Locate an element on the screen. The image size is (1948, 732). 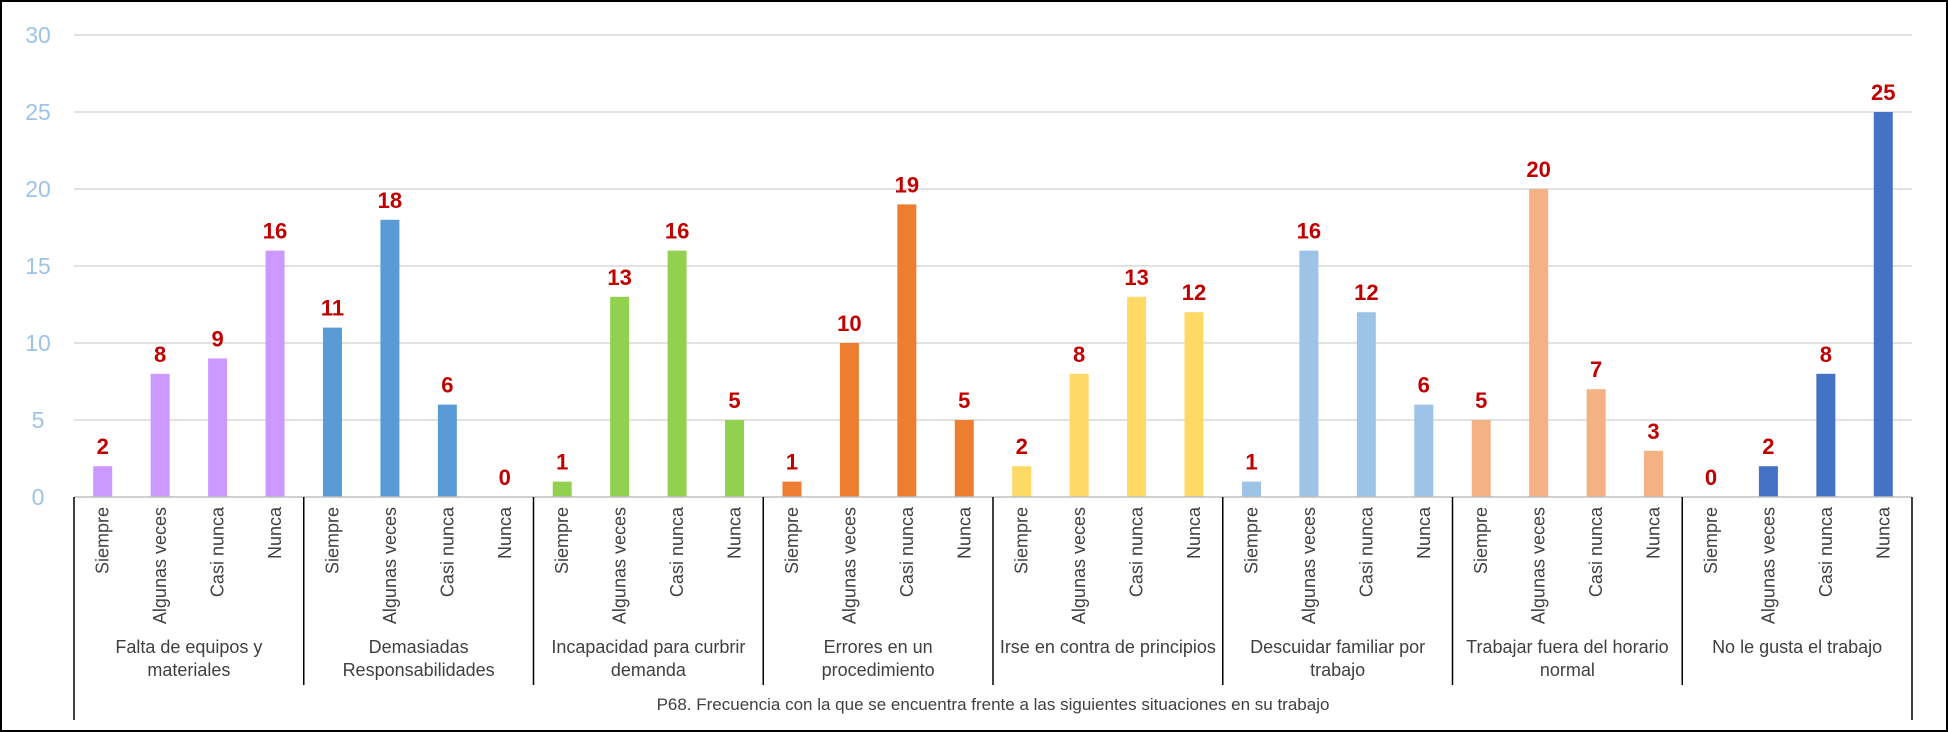
data-label: 18 is located at coordinates (390, 200).